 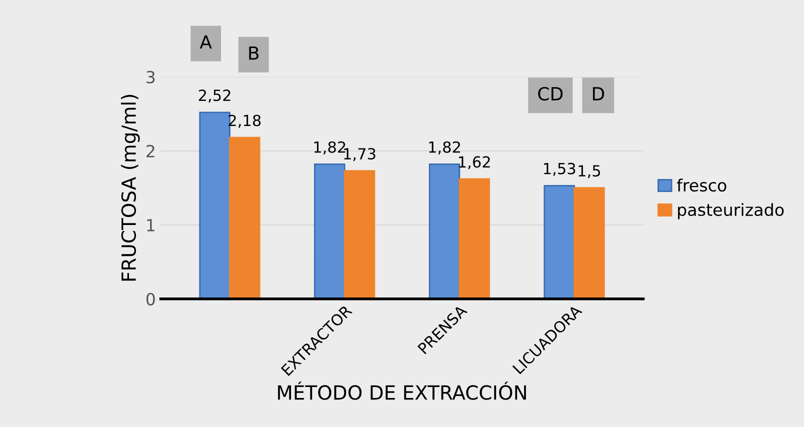 I want to click on legend-label: pasteurizado, so click(x=731, y=211).